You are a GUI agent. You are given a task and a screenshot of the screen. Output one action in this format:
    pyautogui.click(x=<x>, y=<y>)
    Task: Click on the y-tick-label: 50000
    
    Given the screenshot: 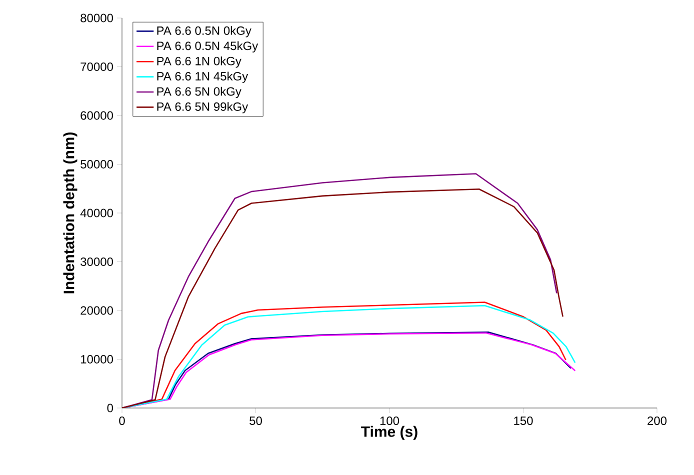 What is the action you would take?
    pyautogui.click(x=96, y=164)
    